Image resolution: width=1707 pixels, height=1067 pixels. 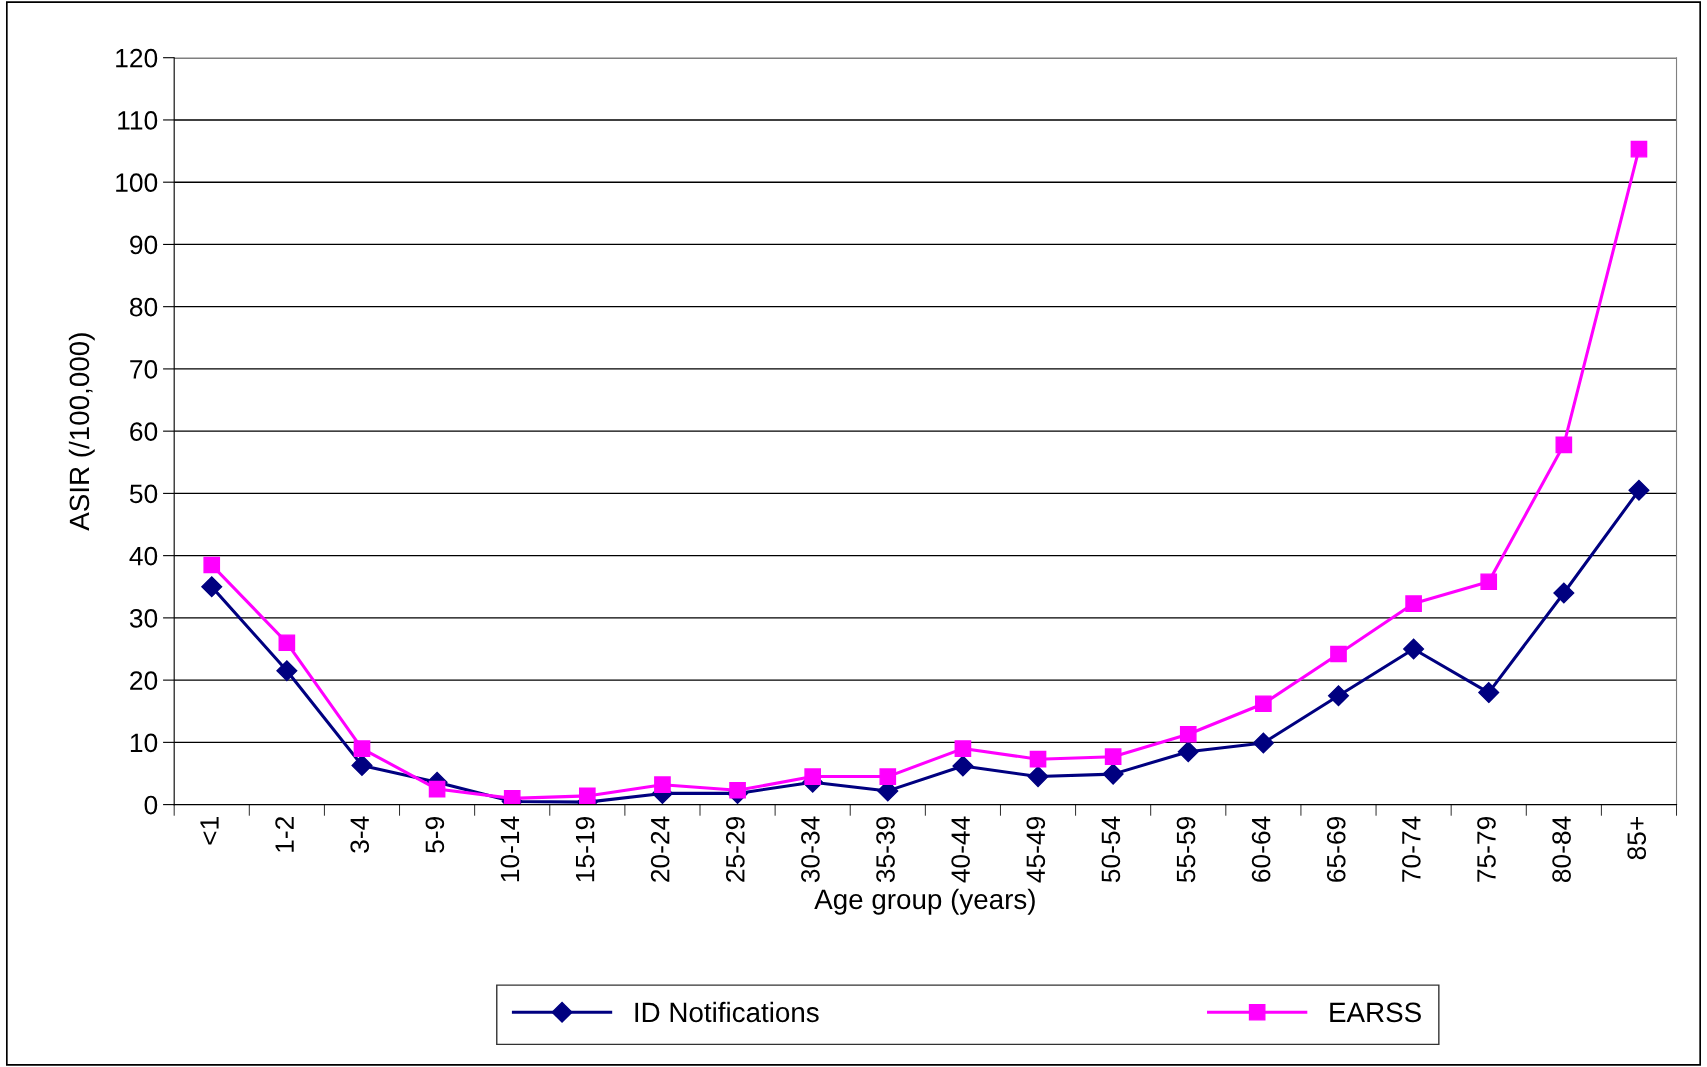 I want to click on x-tick-label: 10-14, so click(x=510, y=849).